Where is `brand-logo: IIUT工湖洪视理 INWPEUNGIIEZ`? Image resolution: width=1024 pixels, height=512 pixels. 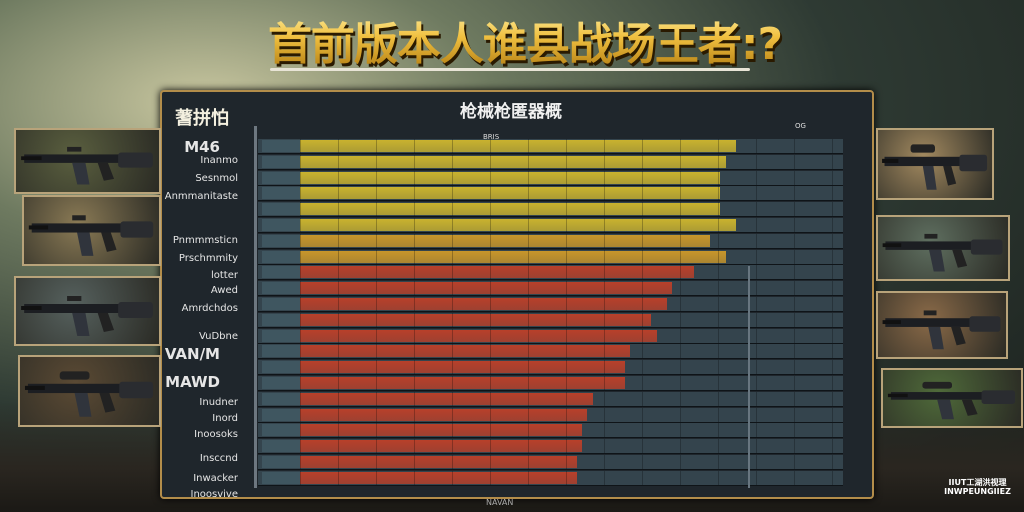
brand-logo: IIUT工湖洪视理 INWPEUNGIIEZ is located at coordinates (977, 487).